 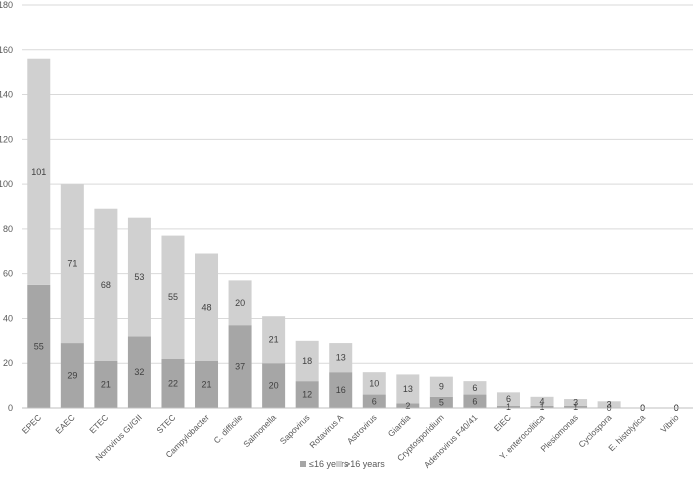 What do you see at coordinates (6, 50) in the screenshot?
I see `y-tick-label: 160` at bounding box center [6, 50].